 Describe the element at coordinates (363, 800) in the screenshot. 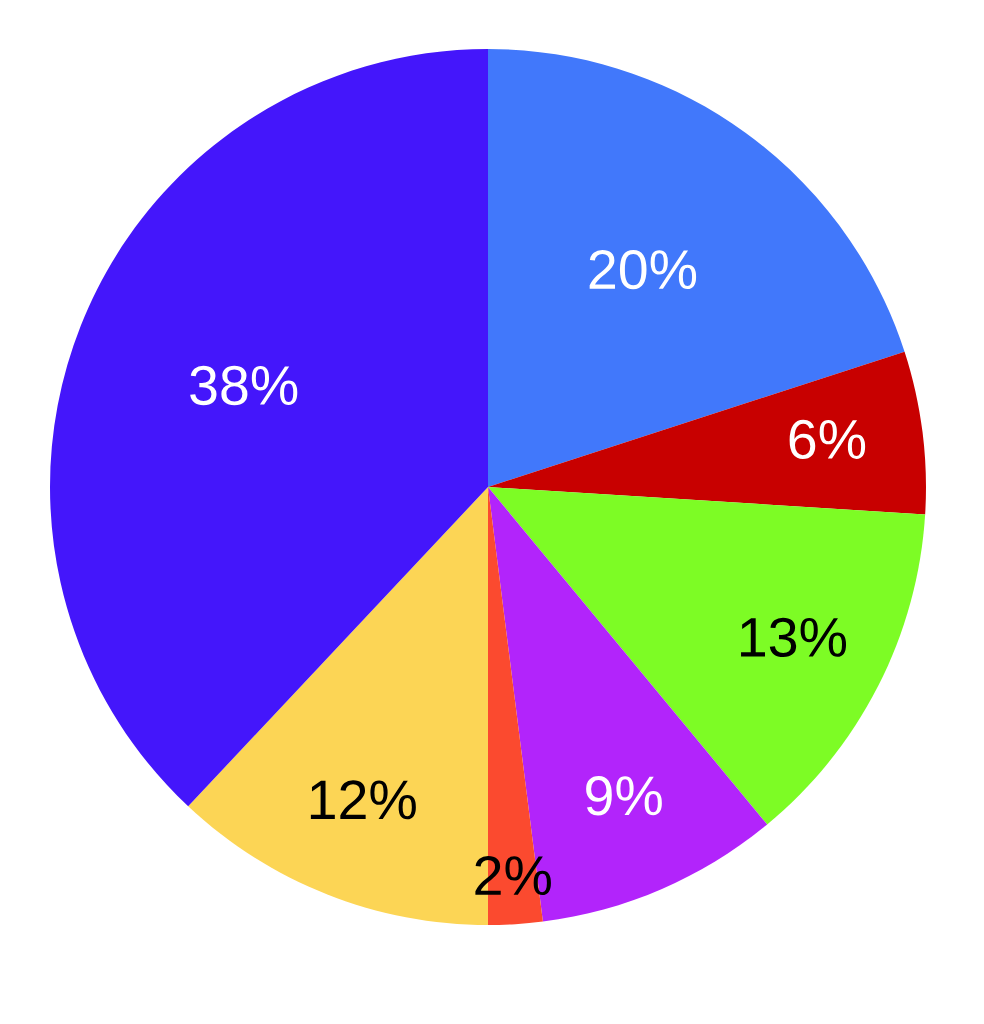

I see `data-label: 12%` at that location.